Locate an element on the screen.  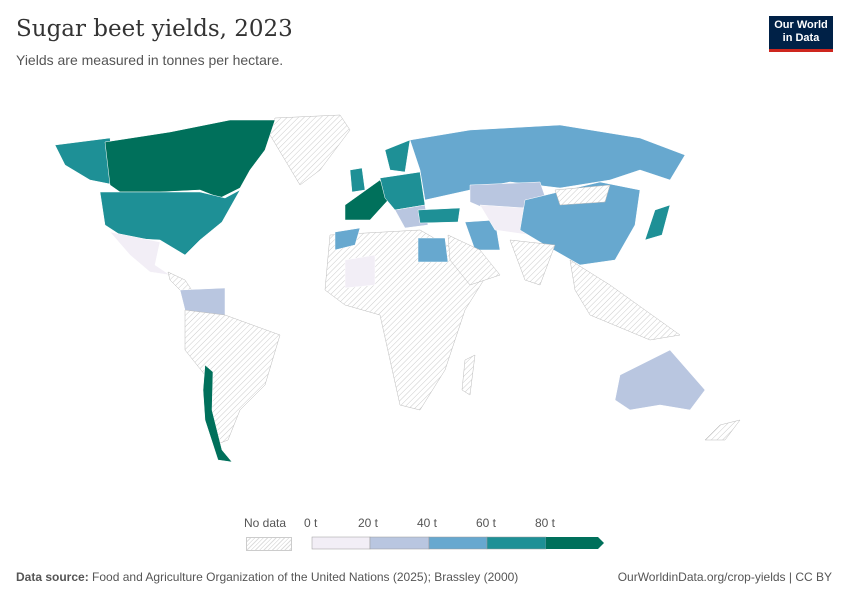
legend-no-data-label: No data is located at coordinates (265, 523).